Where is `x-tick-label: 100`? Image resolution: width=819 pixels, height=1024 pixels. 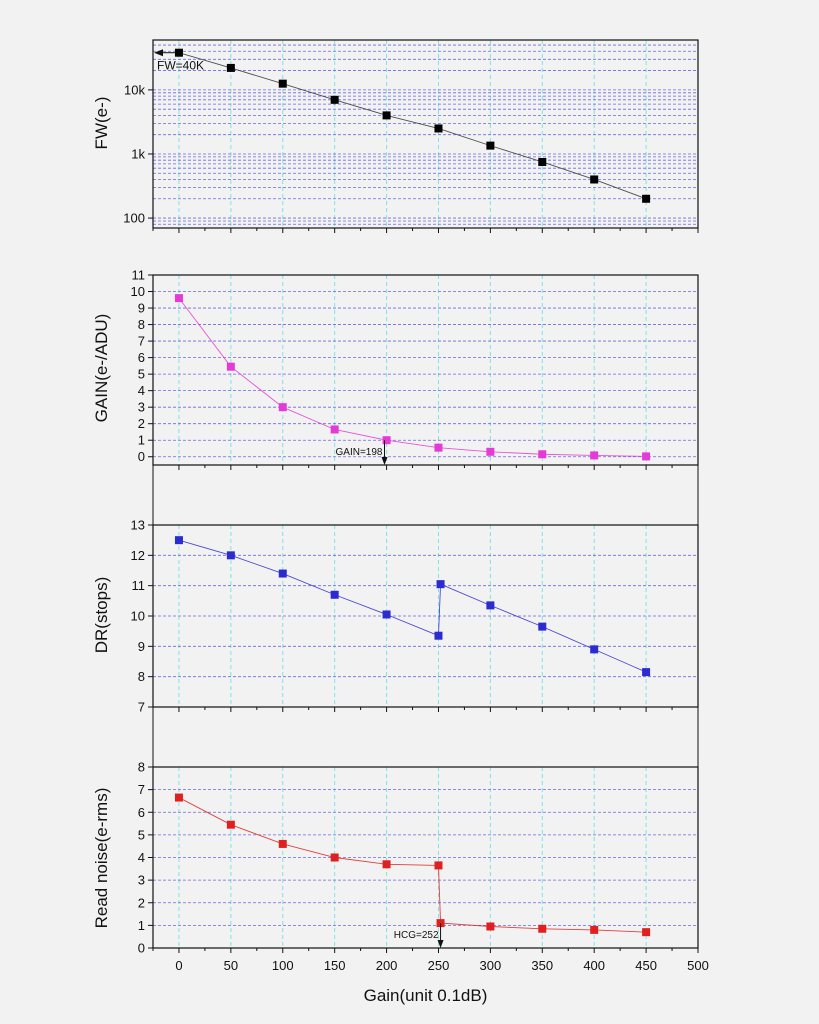 x-tick-label: 100 is located at coordinates (283, 965).